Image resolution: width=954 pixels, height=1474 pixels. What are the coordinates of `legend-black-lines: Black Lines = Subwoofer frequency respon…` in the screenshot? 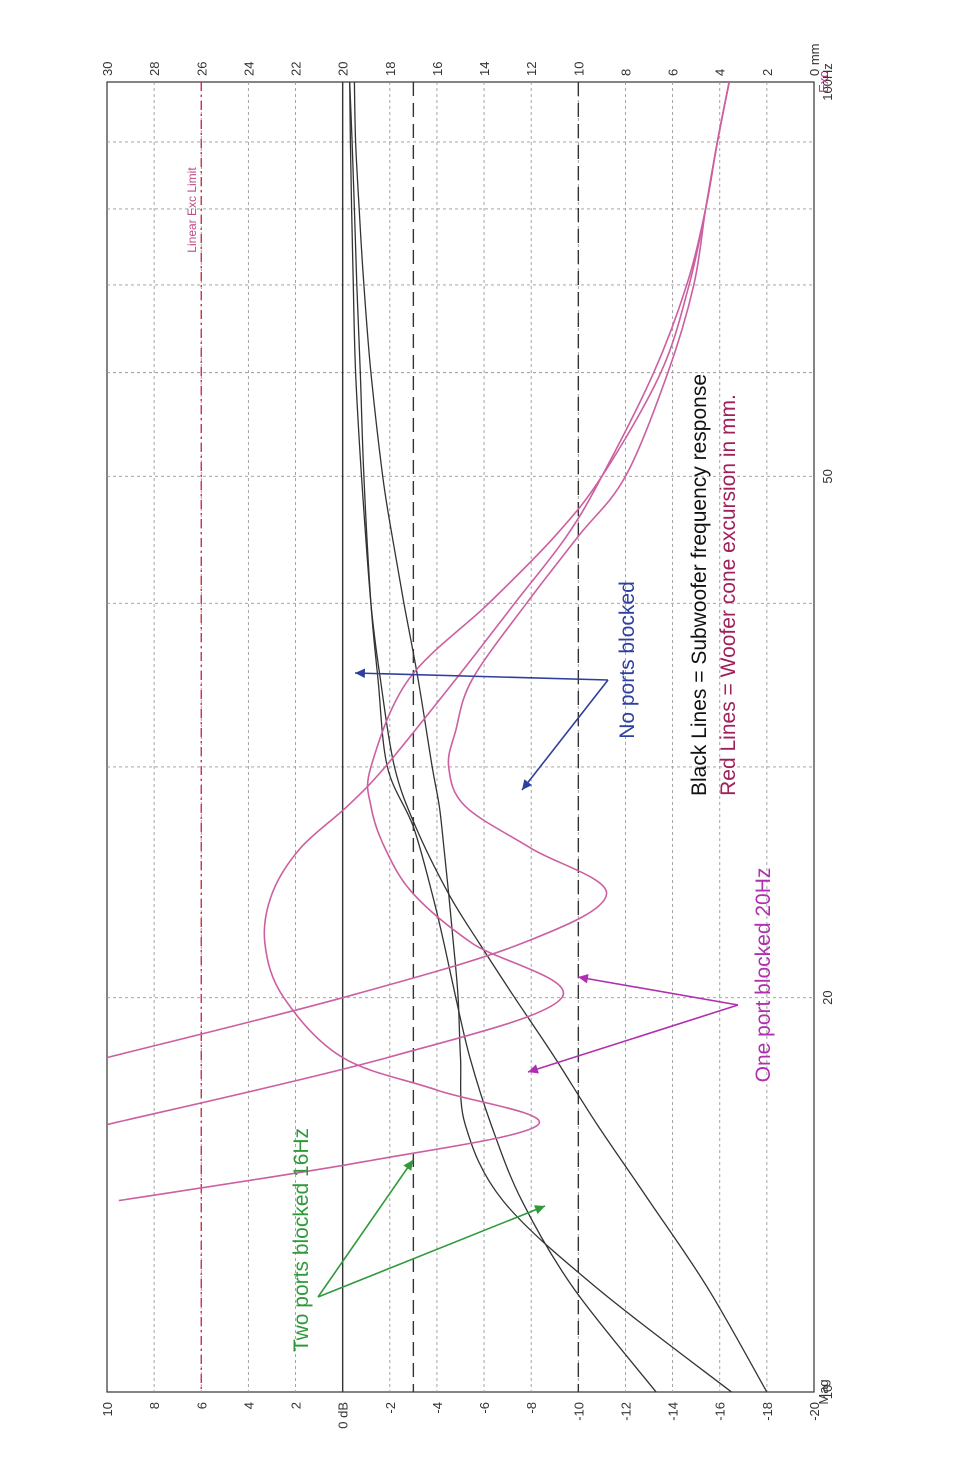 It's located at (699, 585).